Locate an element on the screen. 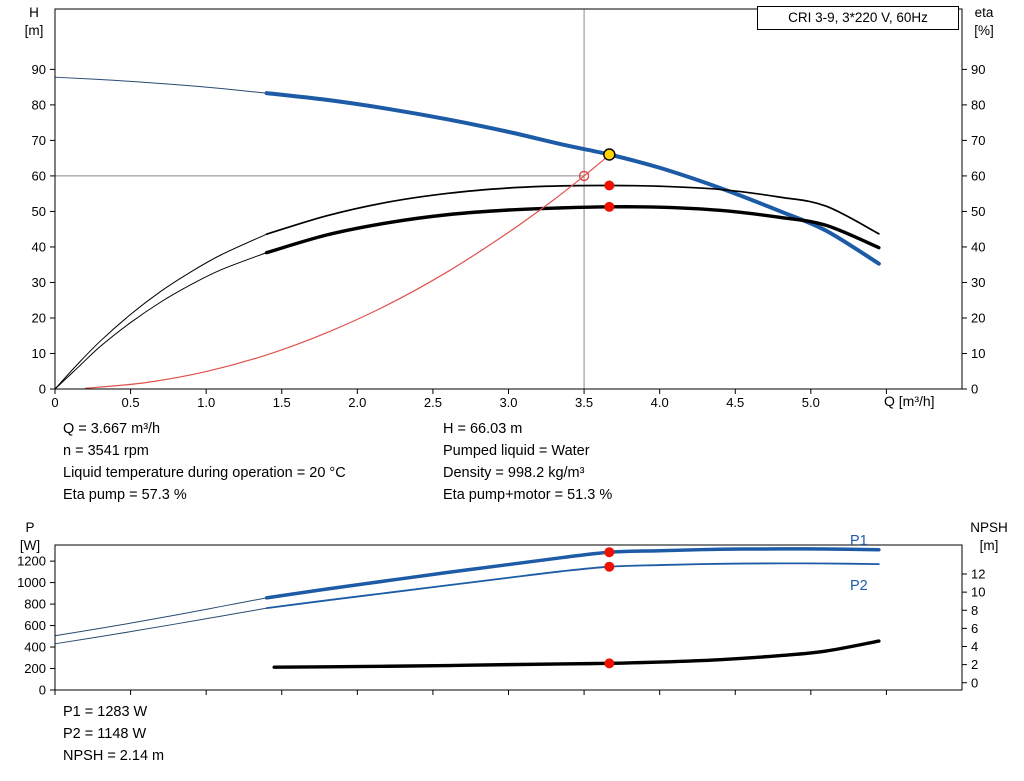  y-right-tick-label: 4 is located at coordinates (974, 646).